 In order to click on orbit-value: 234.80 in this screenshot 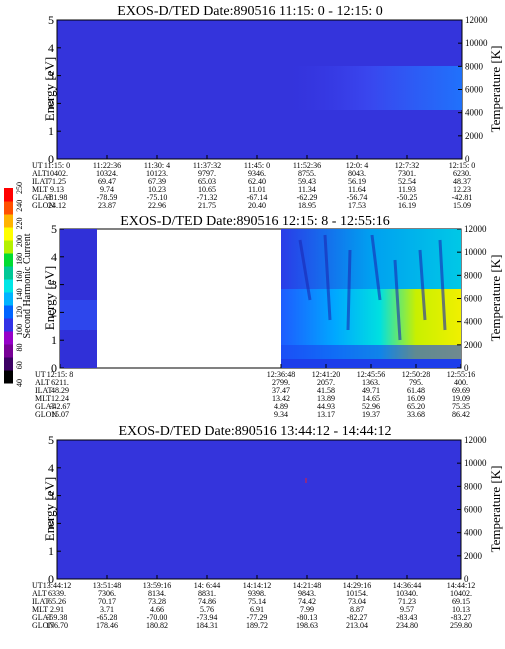, I will do `click(407, 625)`.